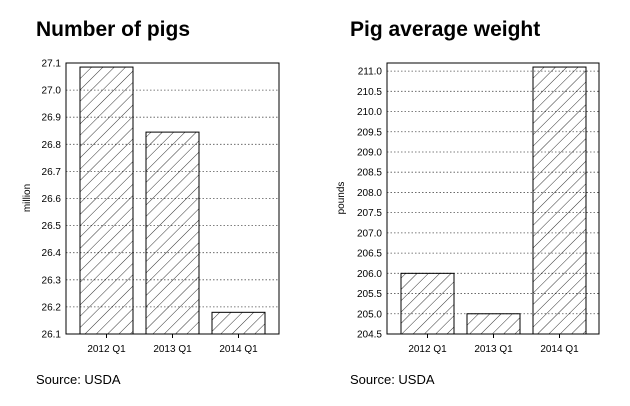 The image size is (630, 406). I want to click on y-tick-label: 205.5, so click(369, 294).